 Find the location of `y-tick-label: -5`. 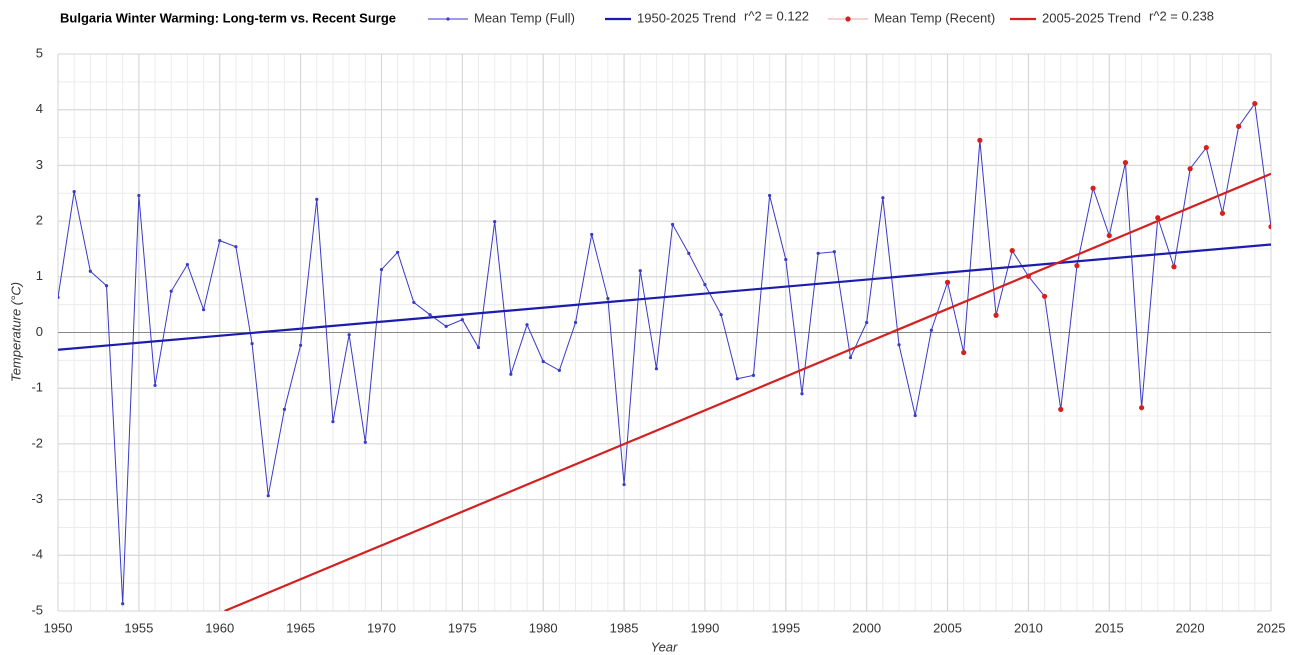

y-tick-label: -5 is located at coordinates (37, 609).